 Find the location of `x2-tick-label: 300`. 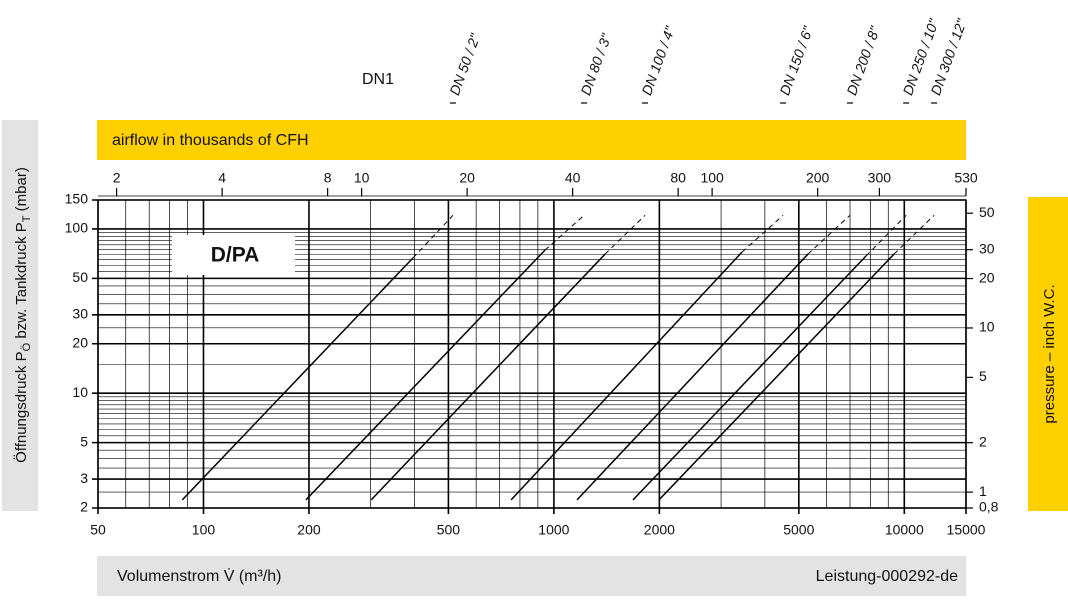

x2-tick-label: 300 is located at coordinates (880, 178).